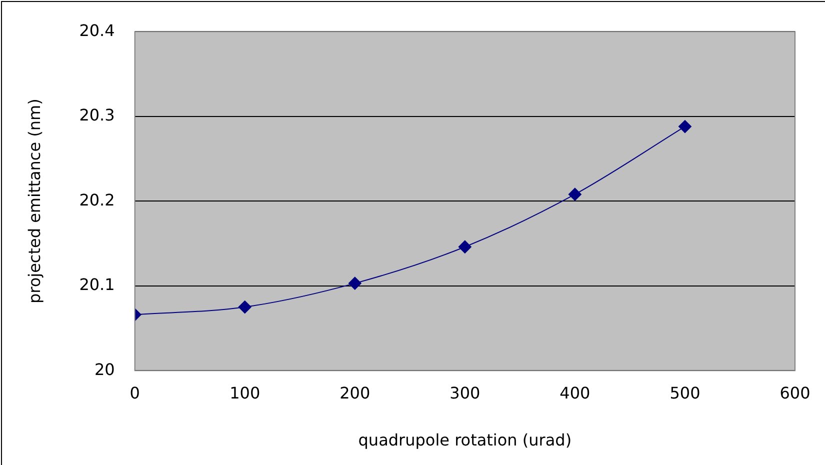 Image resolution: width=825 pixels, height=465 pixels. I want to click on y-tick-label: 20, so click(104, 369).